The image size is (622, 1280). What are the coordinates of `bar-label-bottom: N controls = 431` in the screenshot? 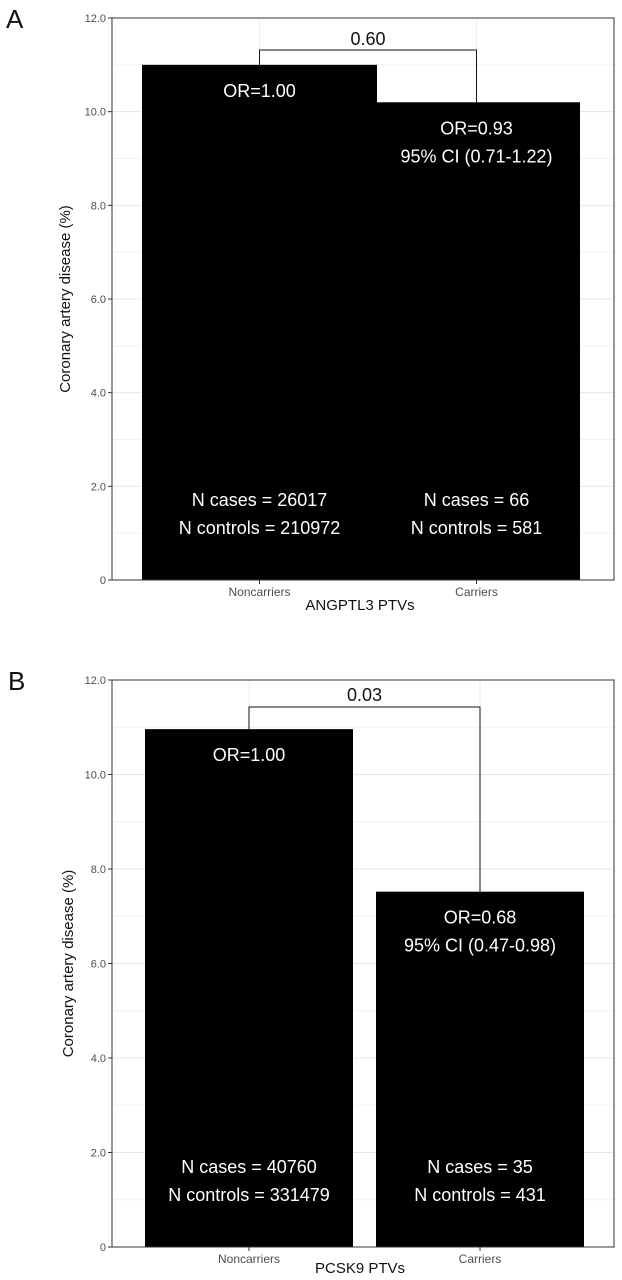 It's located at (480, 1195).